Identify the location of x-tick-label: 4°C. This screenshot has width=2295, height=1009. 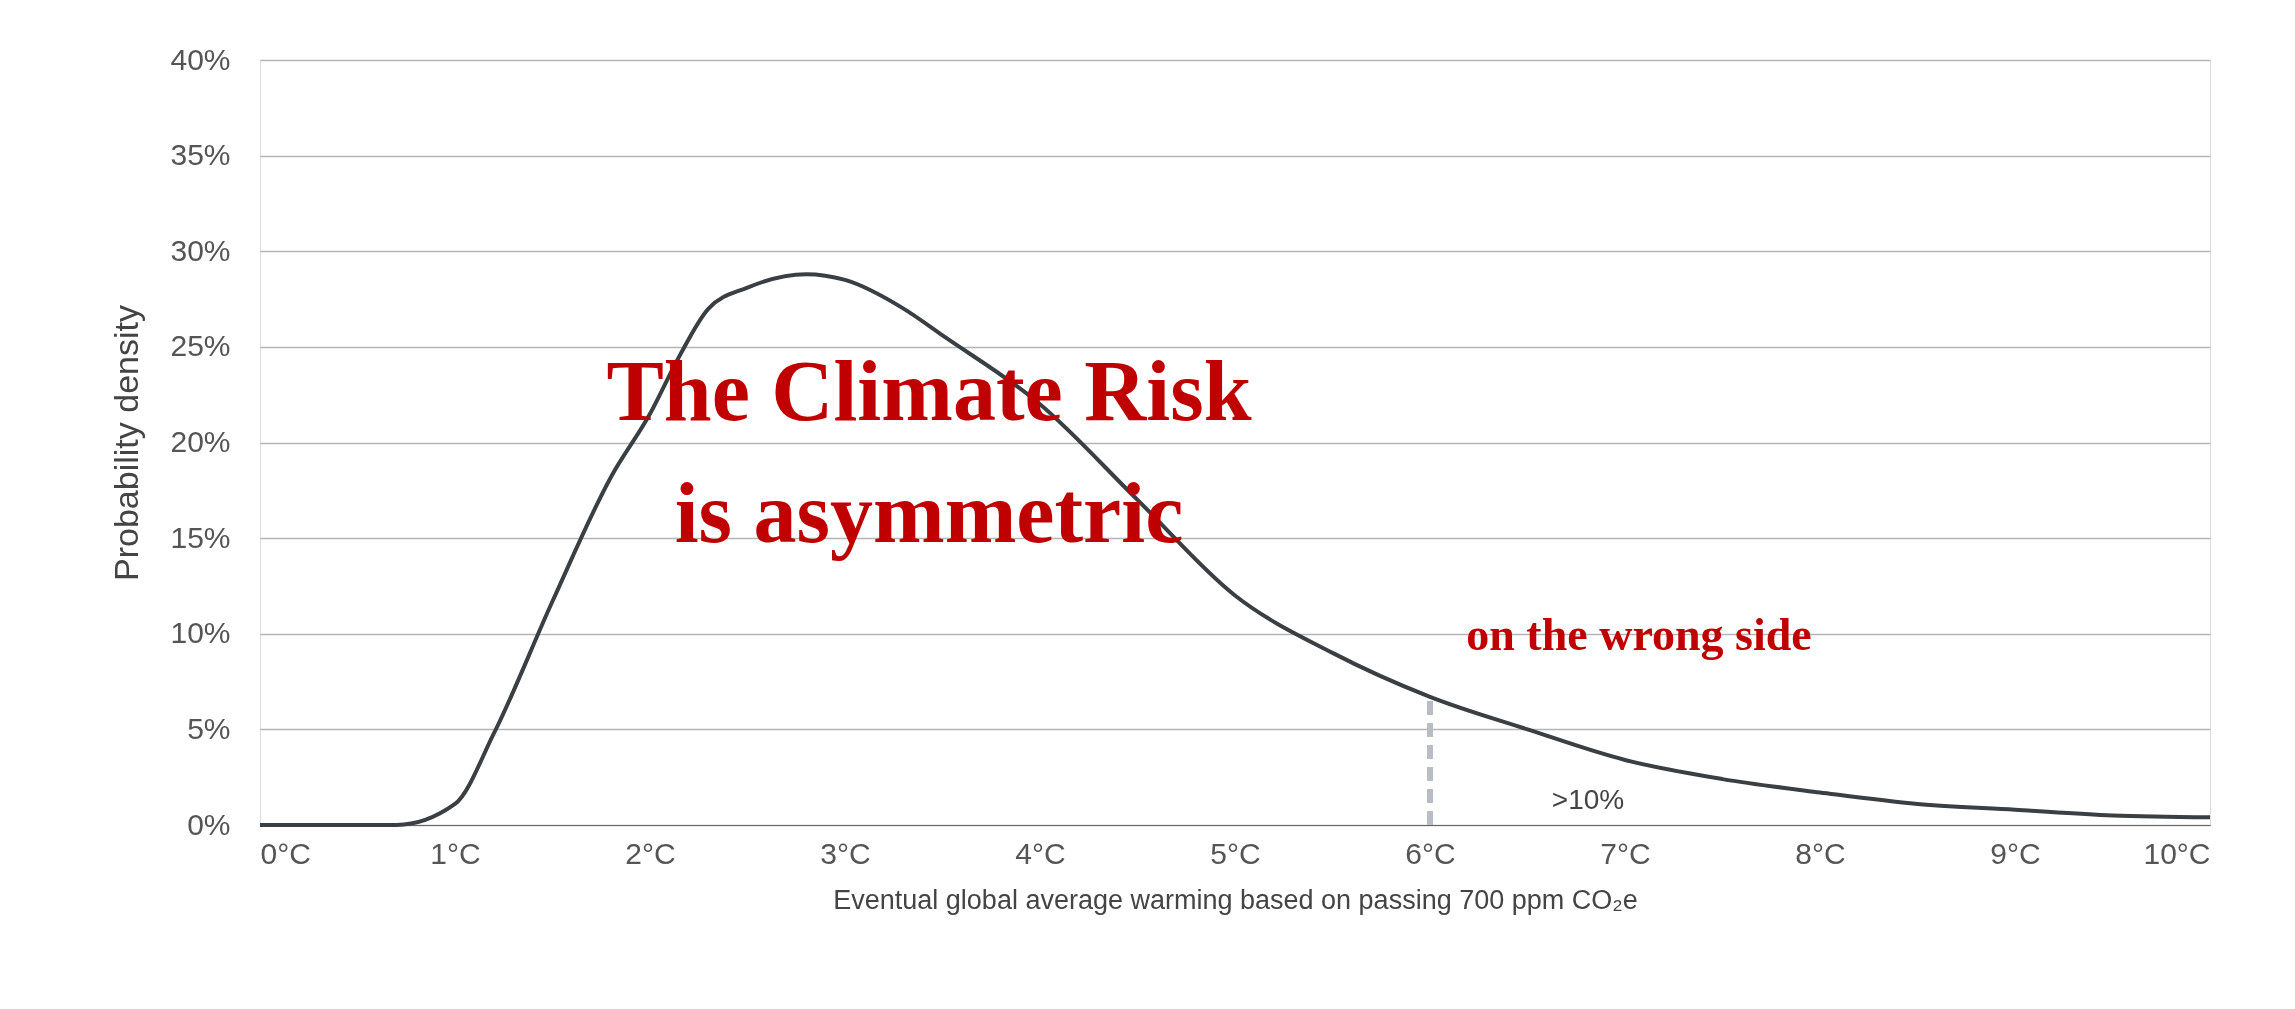
(1040, 853).